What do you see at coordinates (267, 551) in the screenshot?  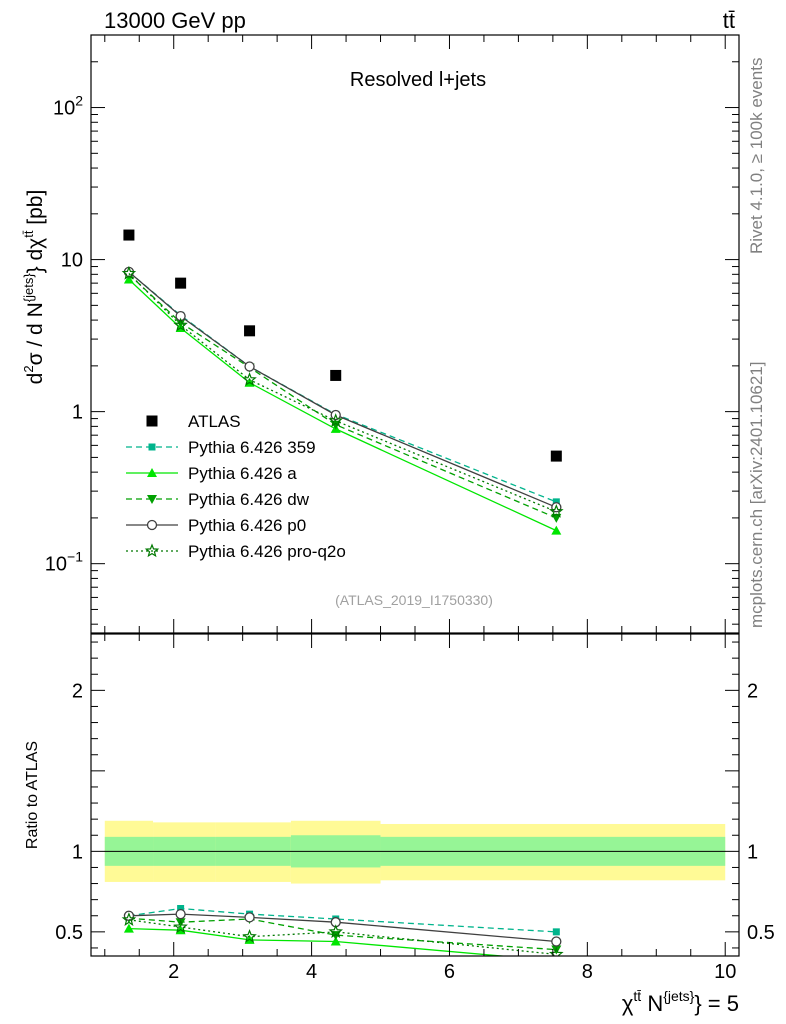 I see `legend-label-pq2o: Pythia 6.426 pro-q2o` at bounding box center [267, 551].